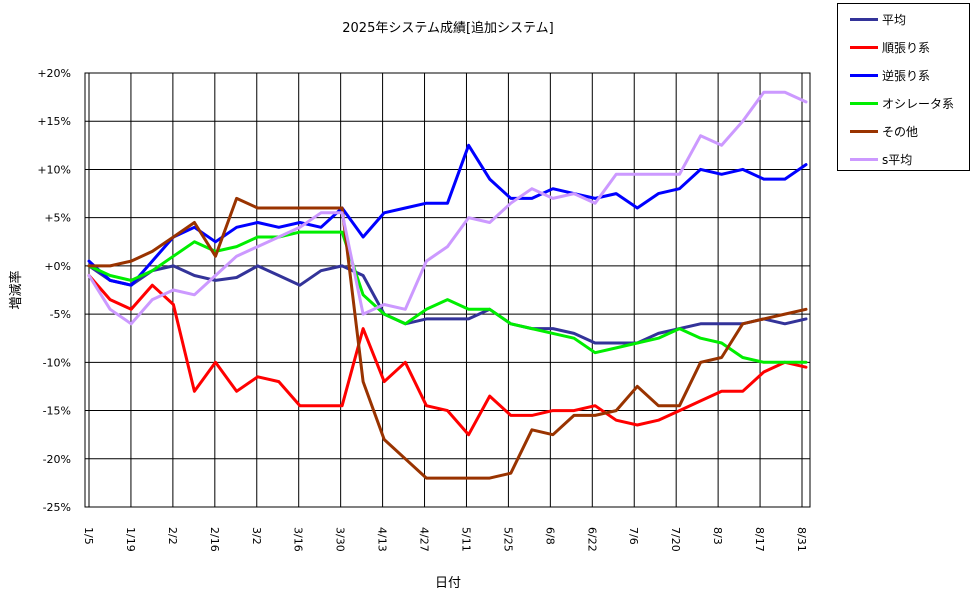 The width and height of the screenshot is (976, 599). I want to click on x-tick-label: 8/31, so click(801, 539).